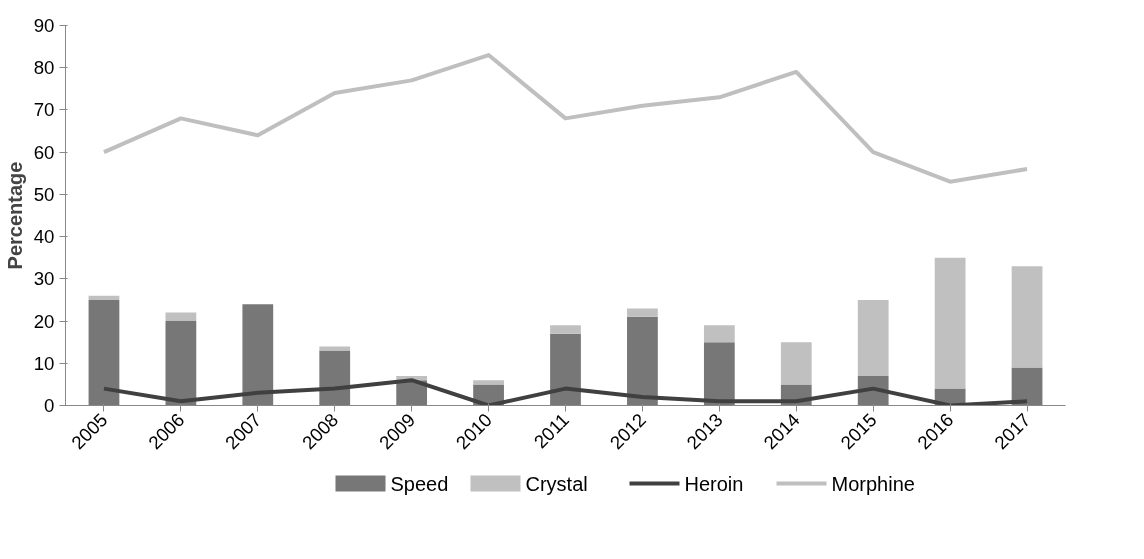 This screenshot has width=1144, height=559. Describe the element at coordinates (44, 363) in the screenshot. I see `y-tick-label: 10` at that location.